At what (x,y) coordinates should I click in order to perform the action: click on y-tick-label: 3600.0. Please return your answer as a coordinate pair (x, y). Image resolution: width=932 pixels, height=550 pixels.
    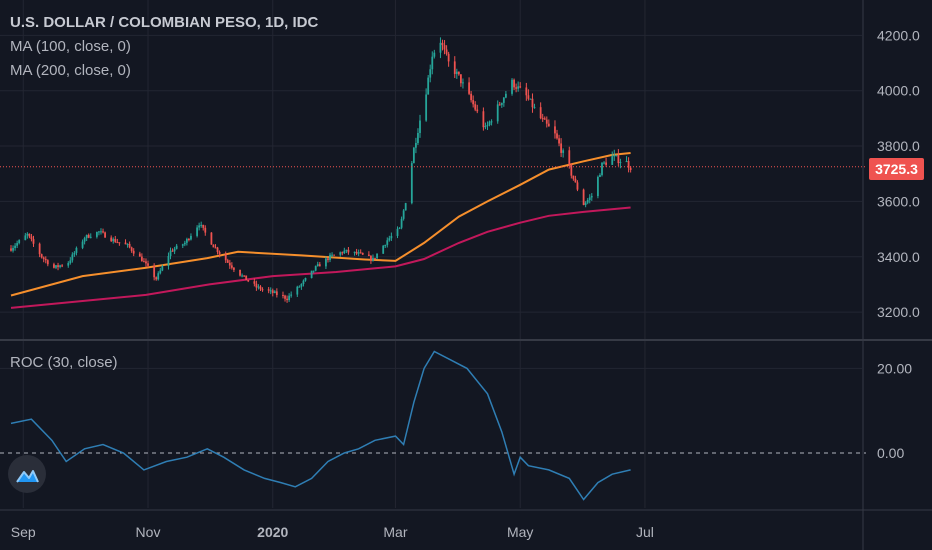
    Looking at the image, I should click on (898, 201).